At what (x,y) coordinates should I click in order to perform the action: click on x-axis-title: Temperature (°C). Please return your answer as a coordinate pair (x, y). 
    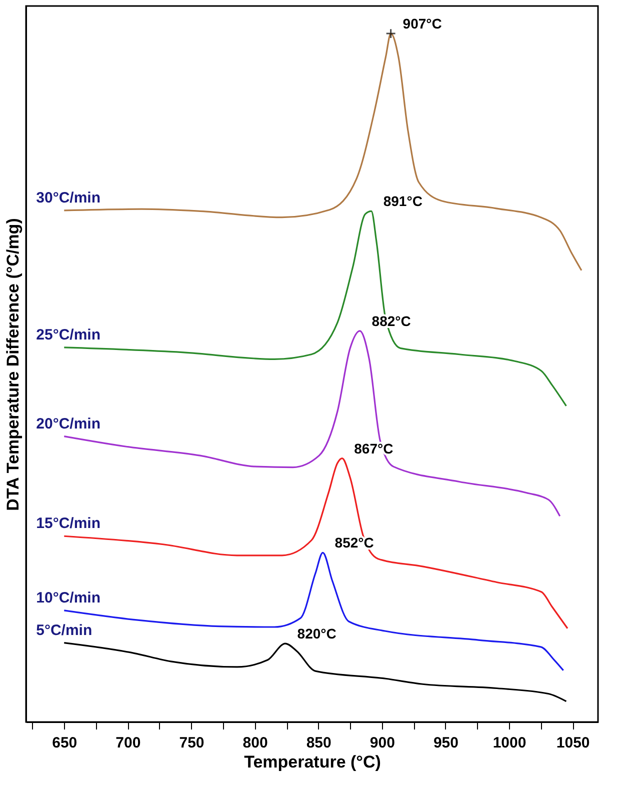
    Looking at the image, I should click on (312, 762).